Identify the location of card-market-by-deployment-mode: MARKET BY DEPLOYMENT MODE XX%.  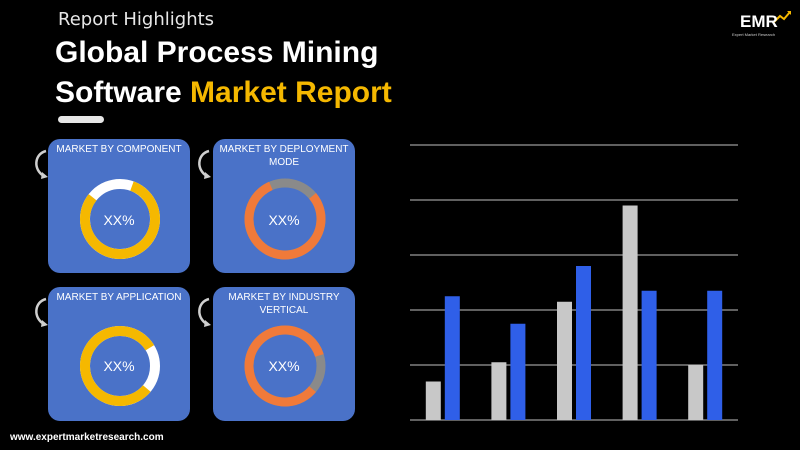
(284, 206).